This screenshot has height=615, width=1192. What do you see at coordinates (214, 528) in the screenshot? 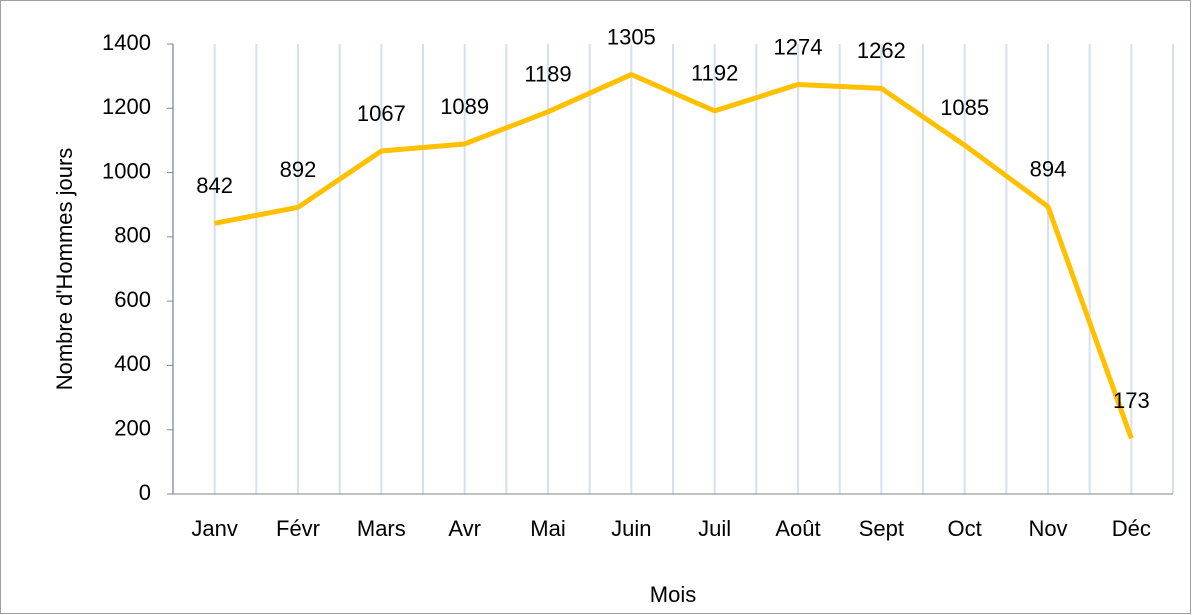
I see `x-tick-label: Janv` at bounding box center [214, 528].